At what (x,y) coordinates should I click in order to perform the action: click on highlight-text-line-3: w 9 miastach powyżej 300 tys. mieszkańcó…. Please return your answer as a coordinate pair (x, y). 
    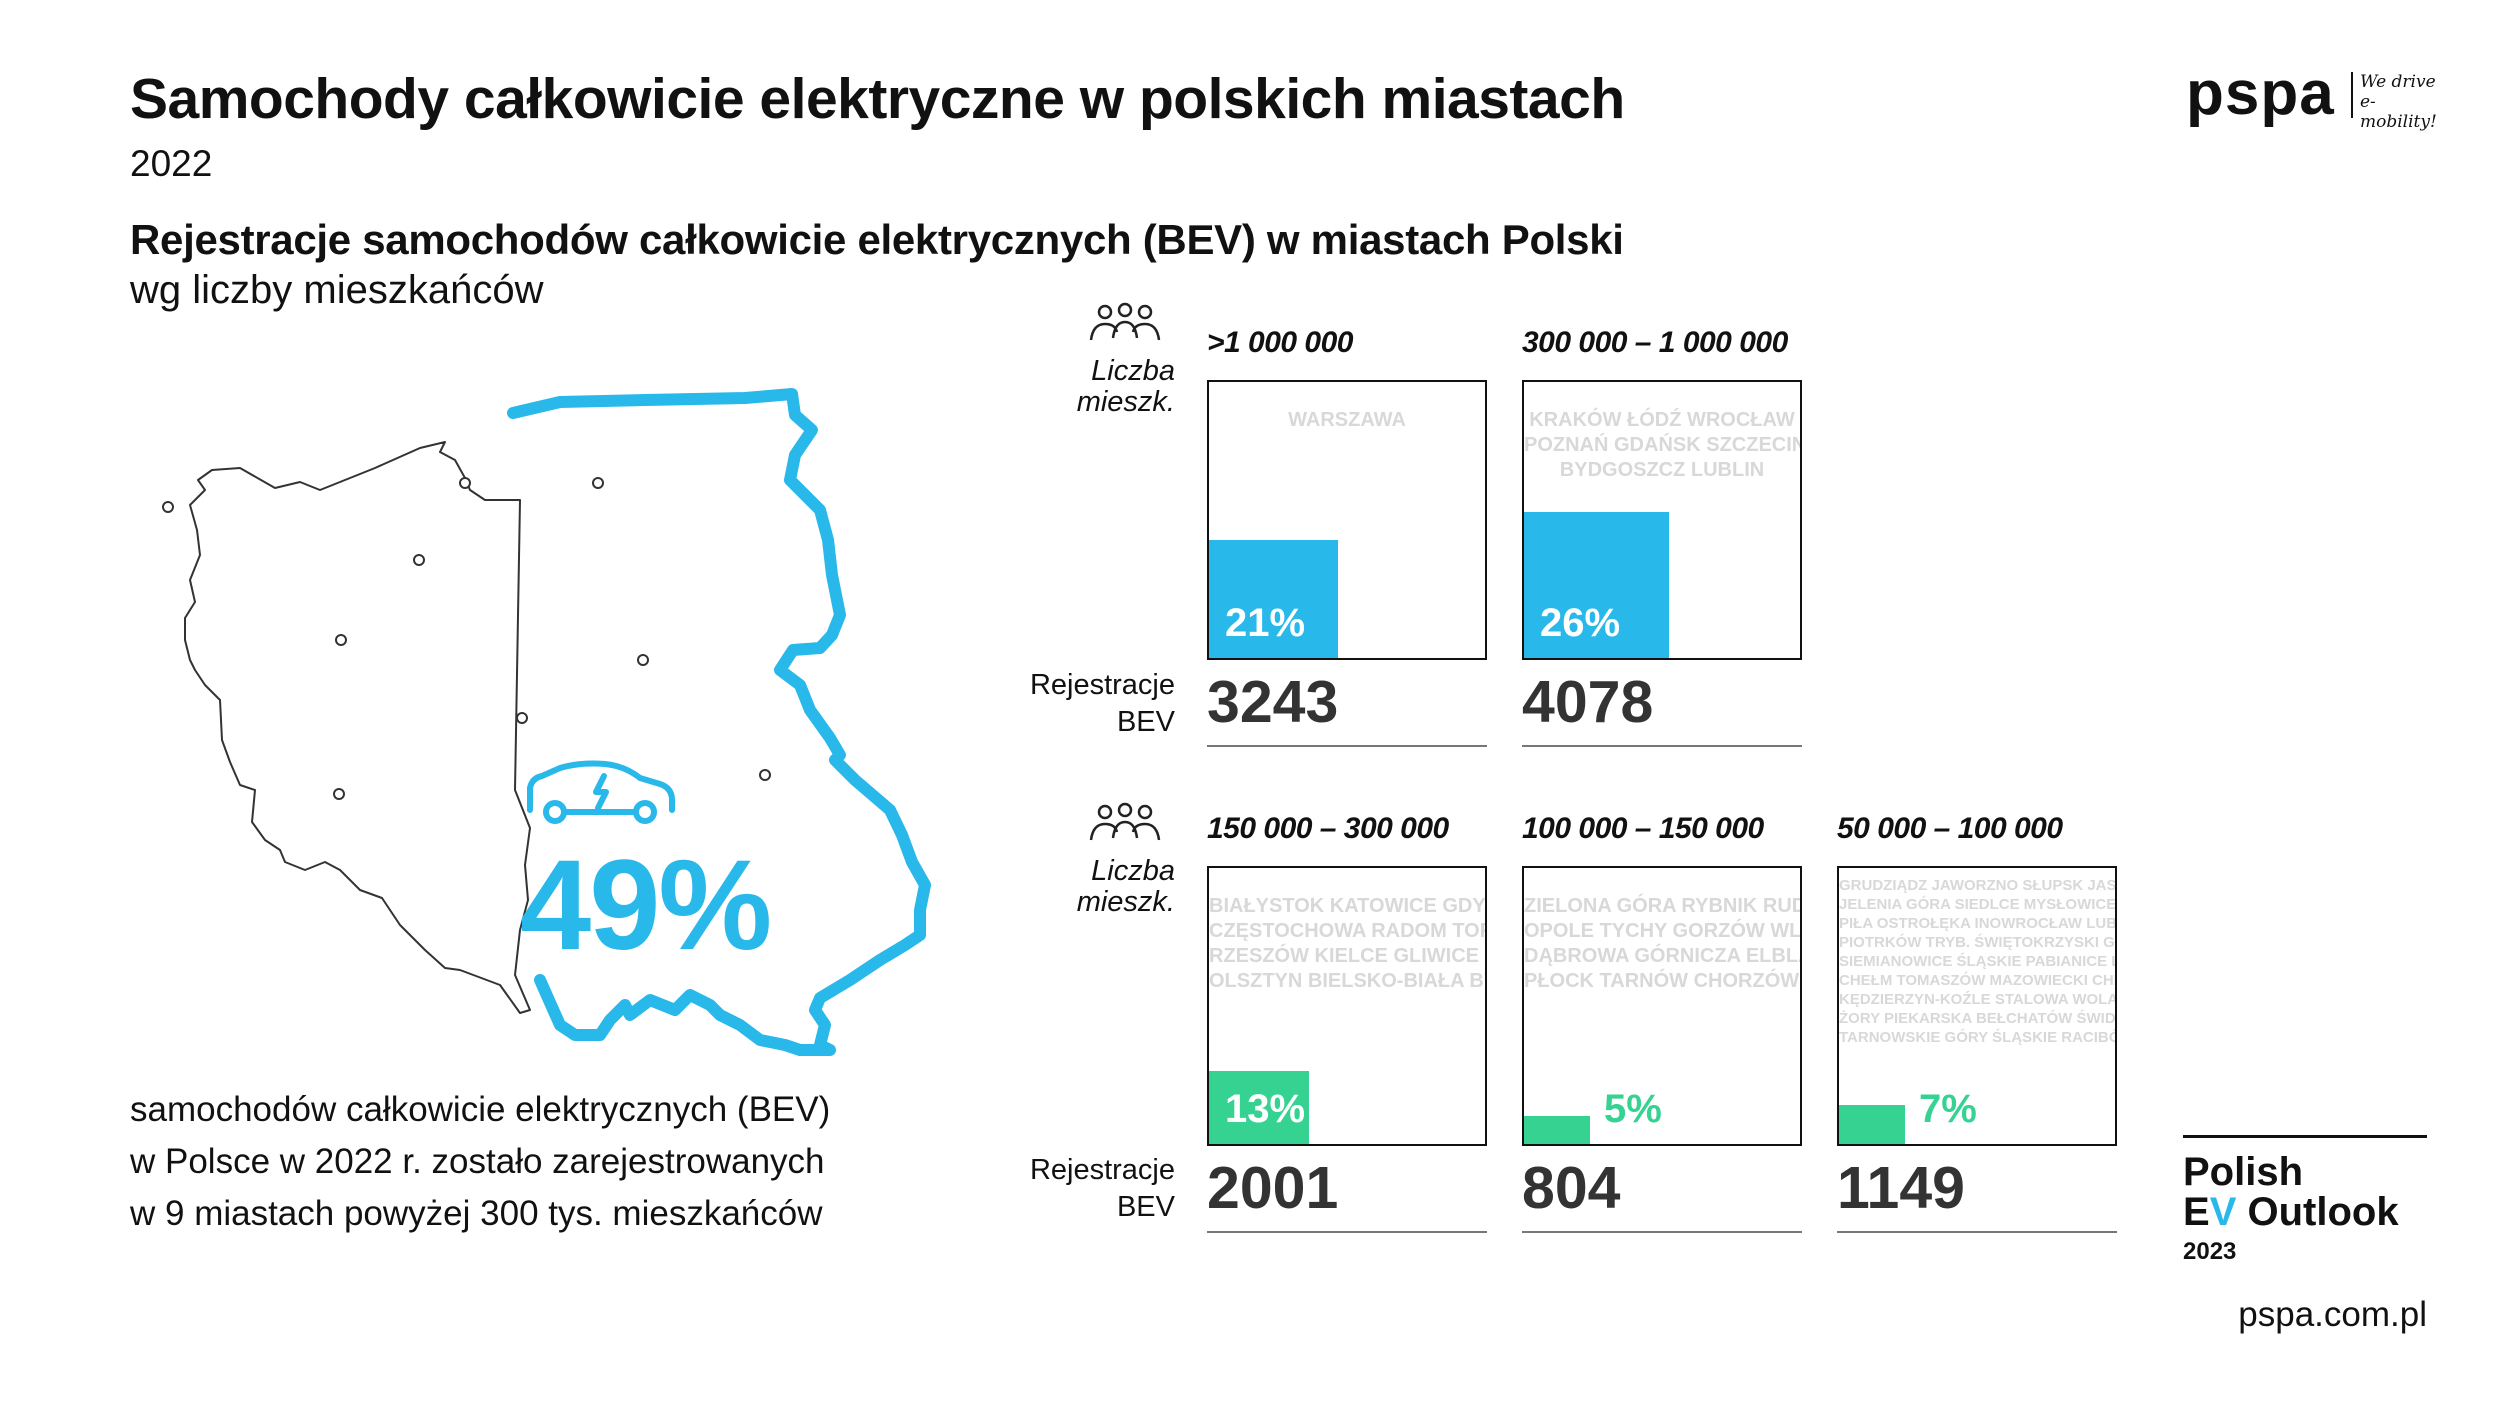
    Looking at the image, I should click on (476, 1213).